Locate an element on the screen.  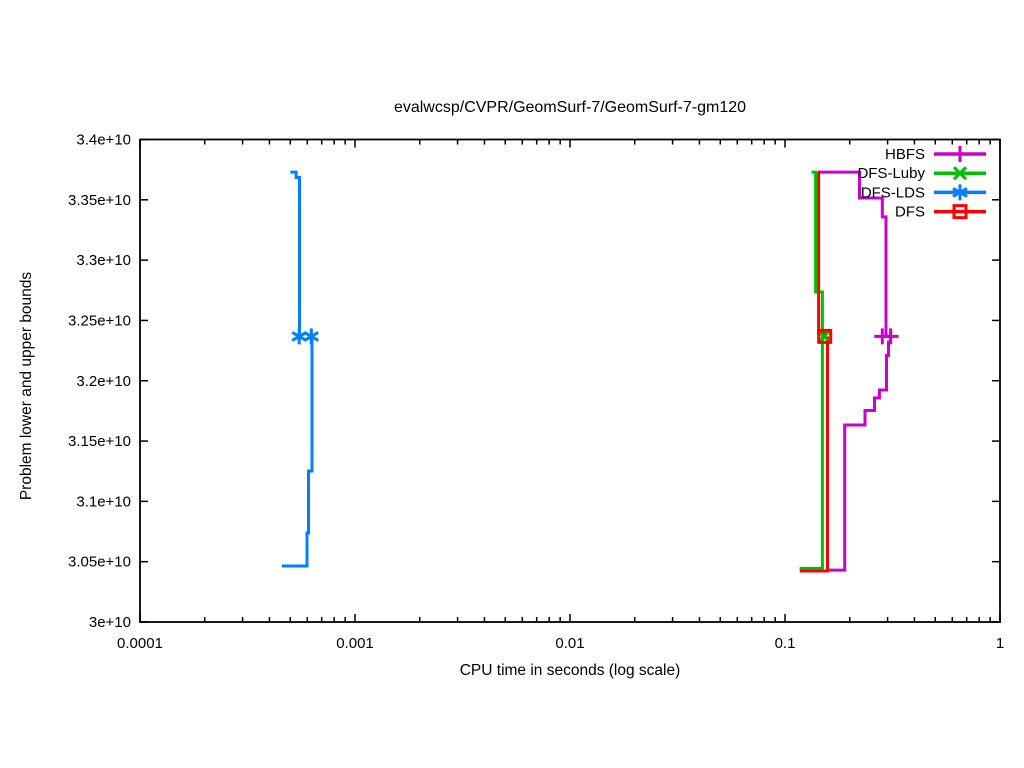
y-axis-label: Problem lower and upper bounds is located at coordinates (26, 386).